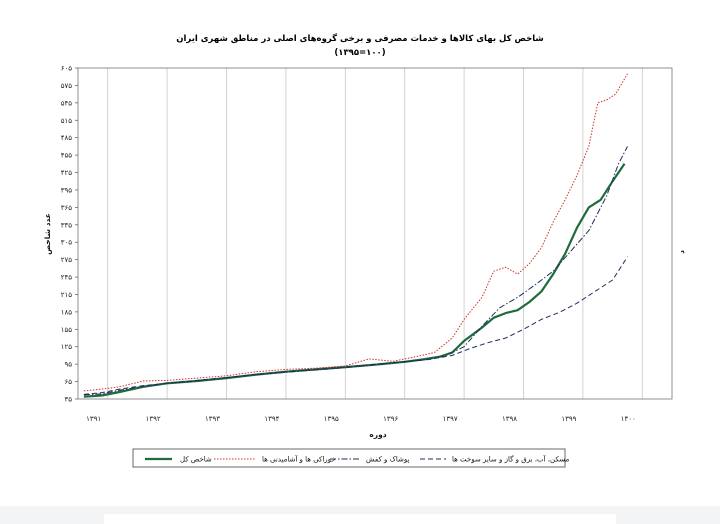 The image size is (720, 524). What do you see at coordinates (67, 173) in the screenshot?
I see `y-tick-label: ۴۲۵` at bounding box center [67, 173].